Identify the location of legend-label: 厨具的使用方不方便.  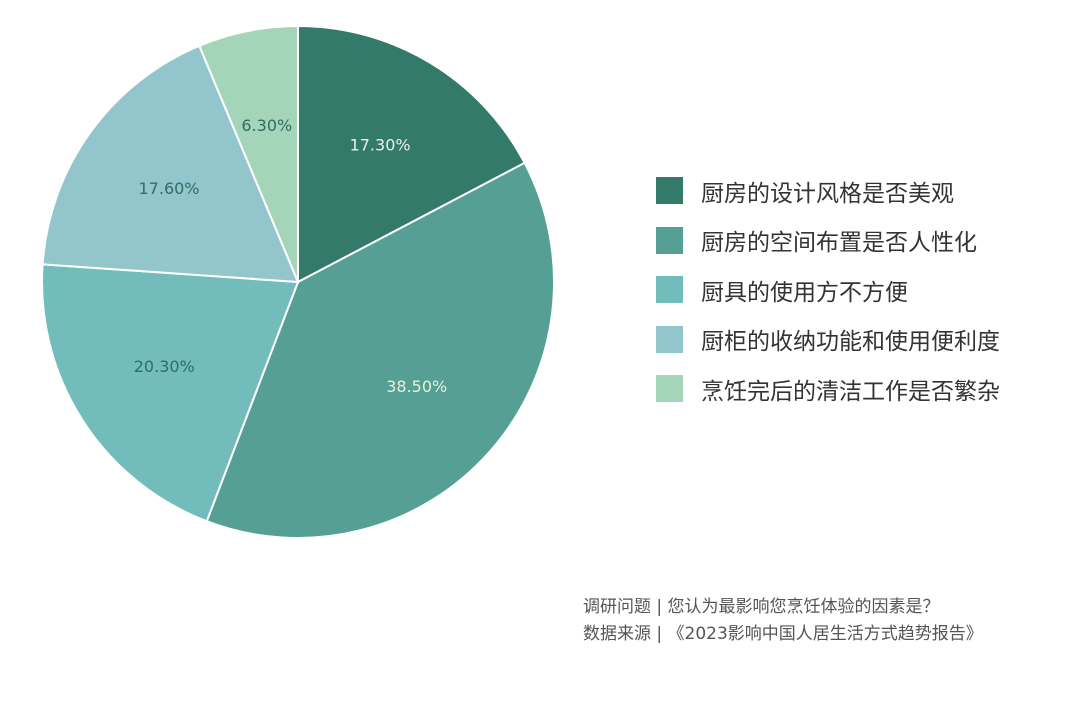
(804, 292).